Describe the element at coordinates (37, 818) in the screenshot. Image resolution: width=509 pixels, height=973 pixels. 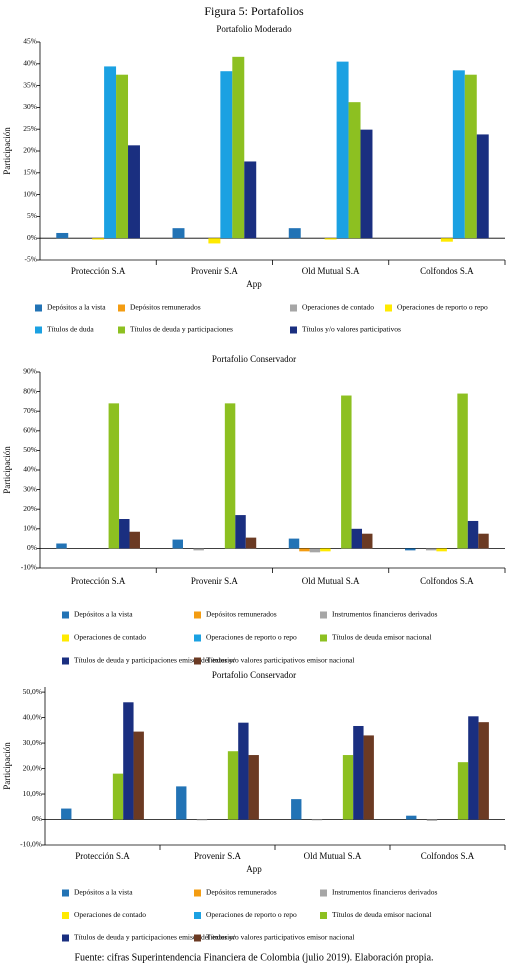
I see `y-tick-label: 0%` at that location.